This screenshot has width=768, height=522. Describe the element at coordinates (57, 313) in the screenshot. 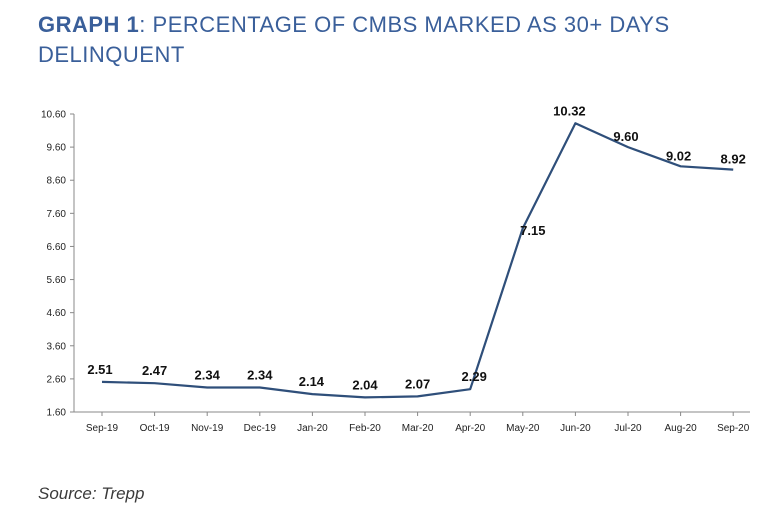

I see `y-tick-label: 4.60` at that location.